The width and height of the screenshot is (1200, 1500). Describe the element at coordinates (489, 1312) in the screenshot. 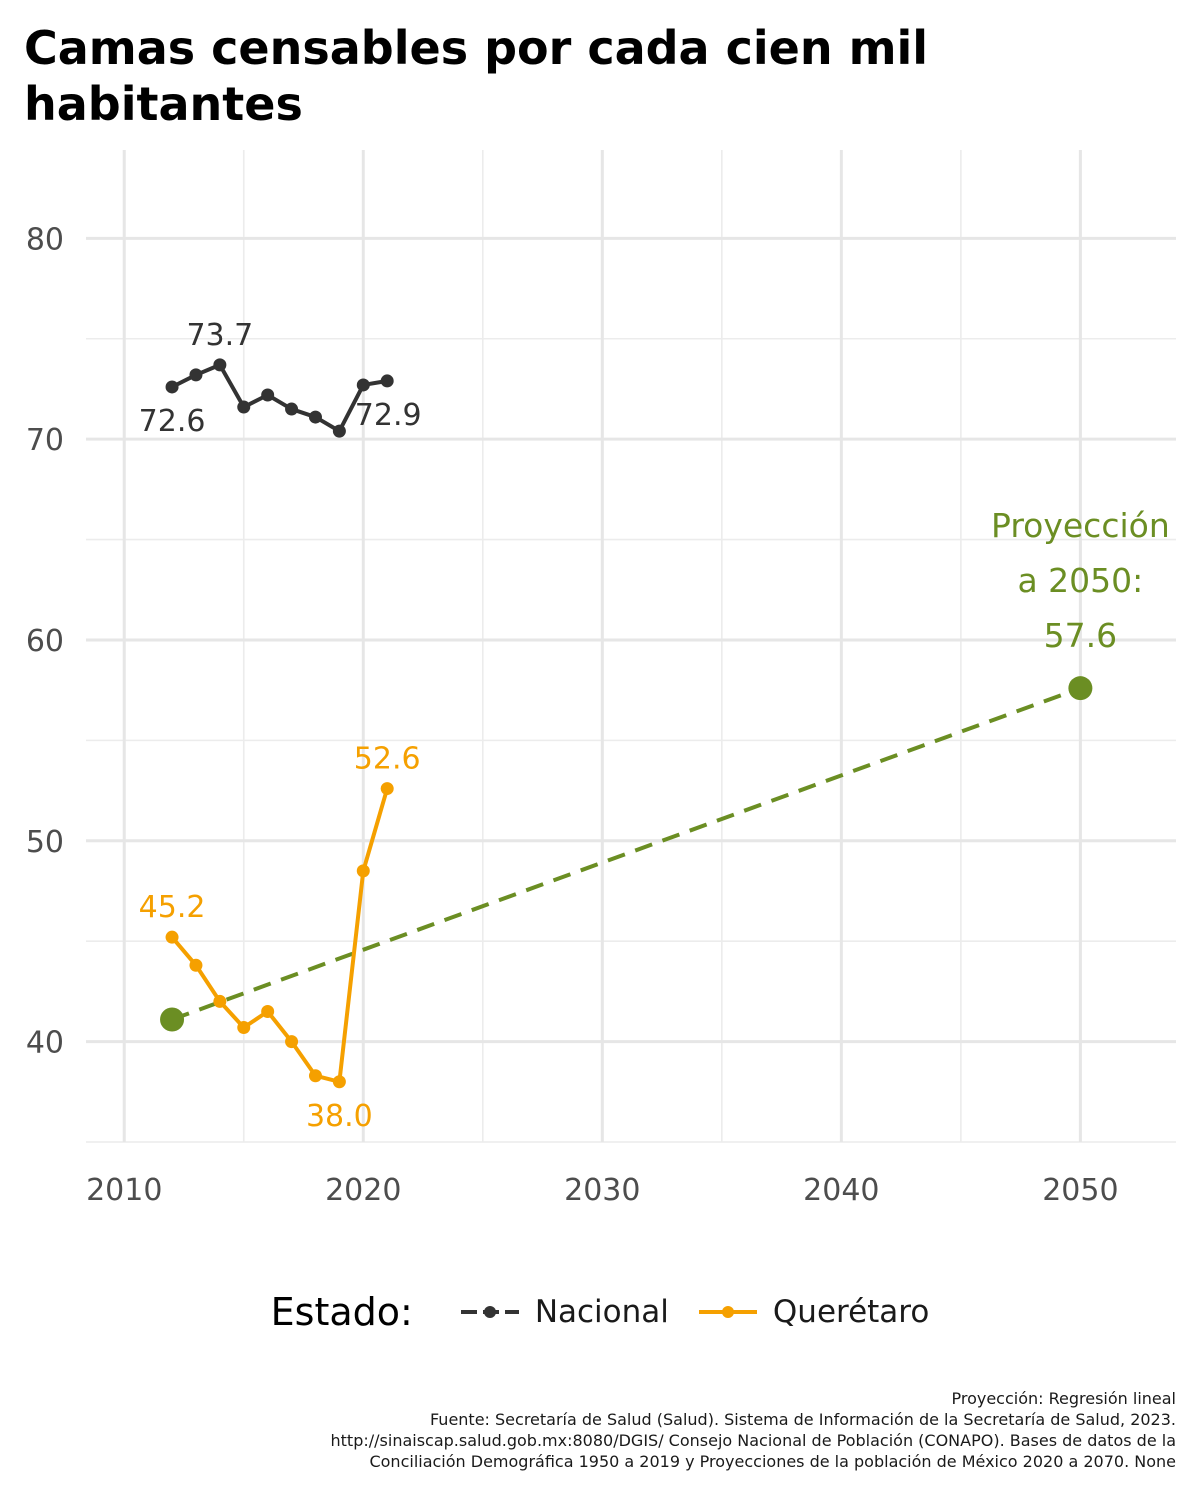

I see `legend-key-nacional` at that location.